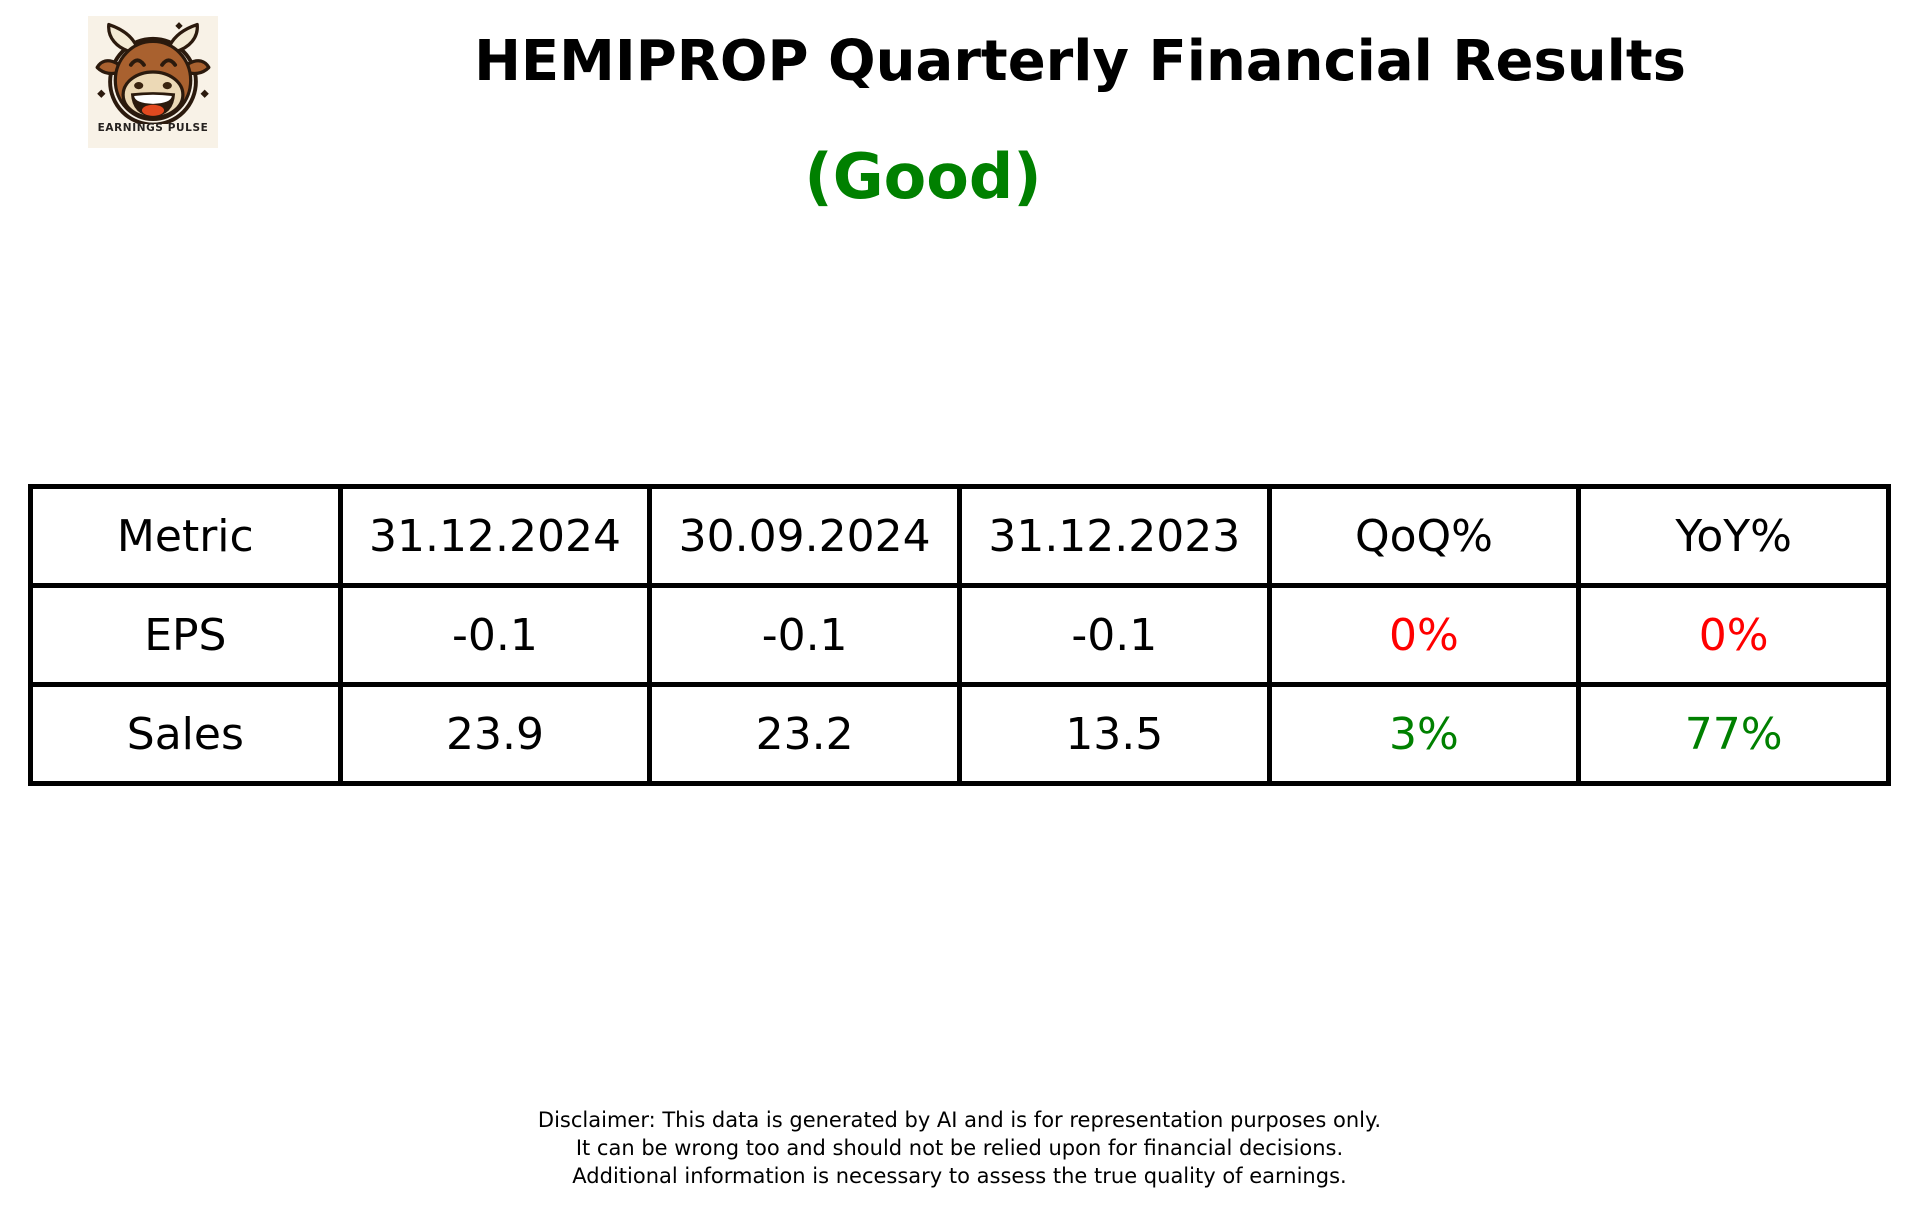 Image resolution: width=1919 pixels, height=1220 pixels. I want to click on sales-metric-cell: Sales, so click(185, 734).